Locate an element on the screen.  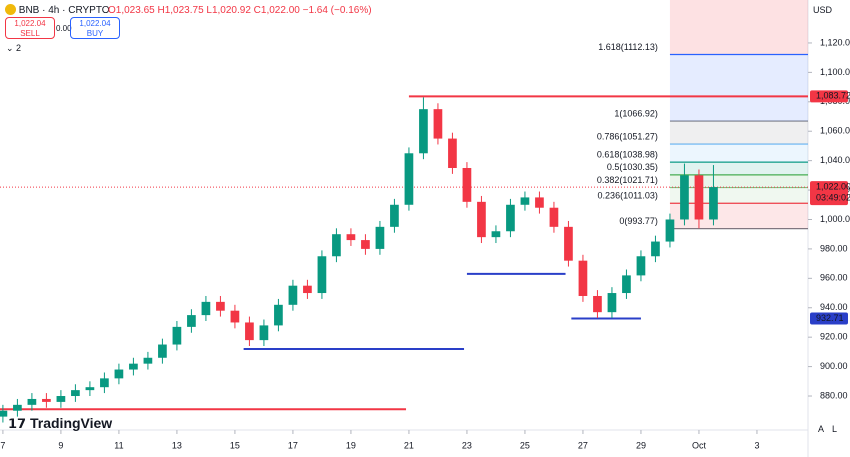
spread: 0.00 is located at coordinates (64, 28).